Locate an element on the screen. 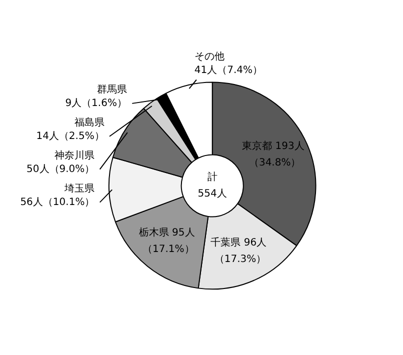 Image resolution: width=403 pixels, height=355 pixels. data-label: 41人（7.4%） is located at coordinates (228, 70).